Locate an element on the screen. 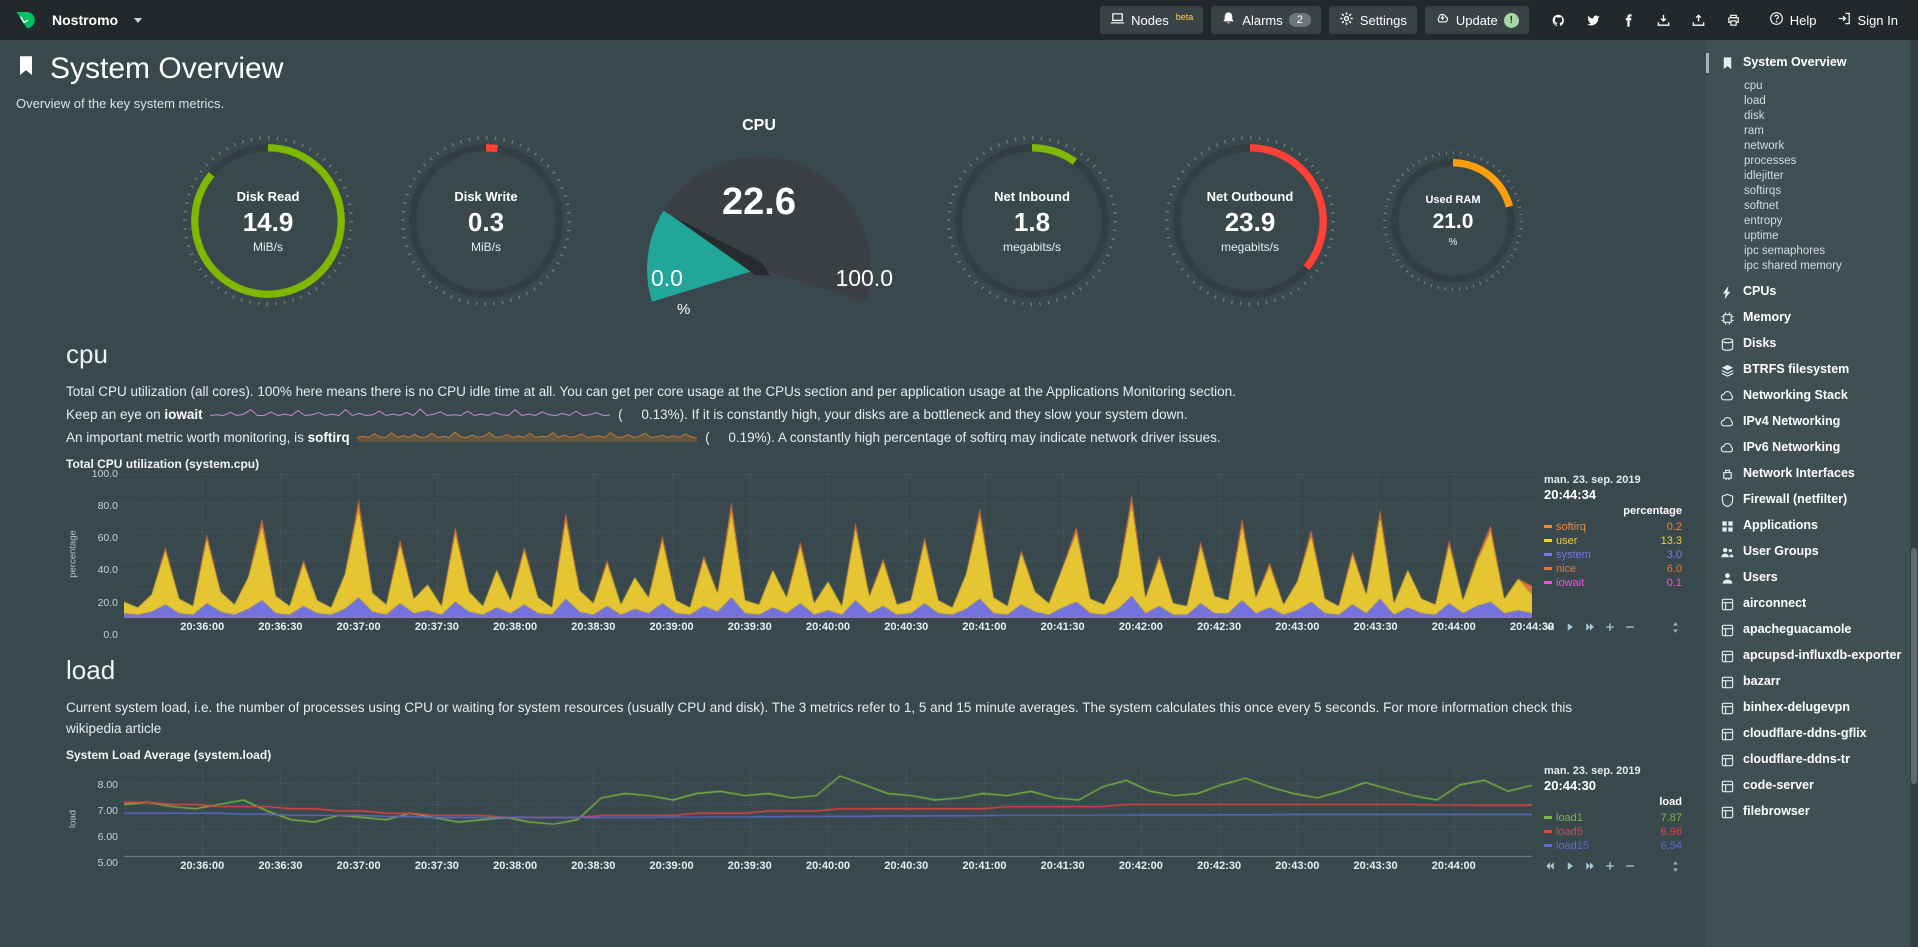  sidebar-item-filebrowser: filebrowser is located at coordinates (1811, 812).